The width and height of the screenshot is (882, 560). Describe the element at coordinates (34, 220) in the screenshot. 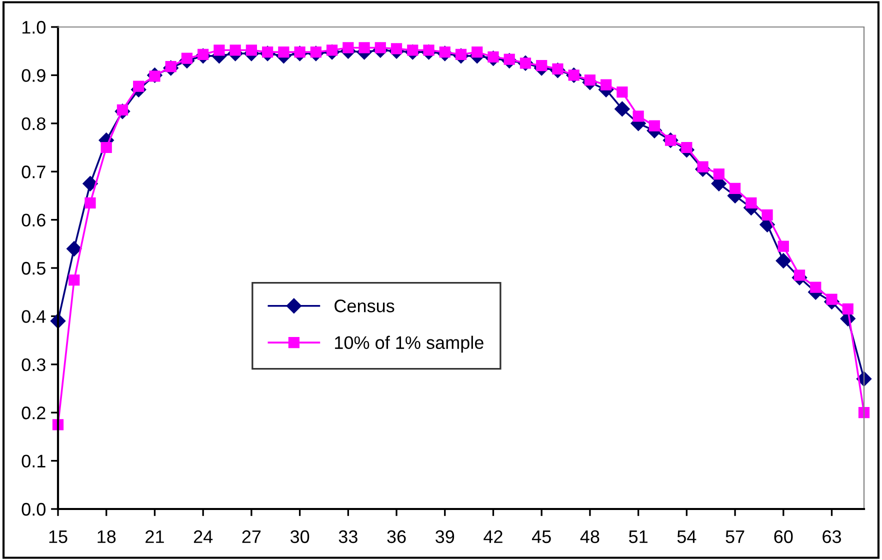

I see `y-tick-label: 0.6` at that location.